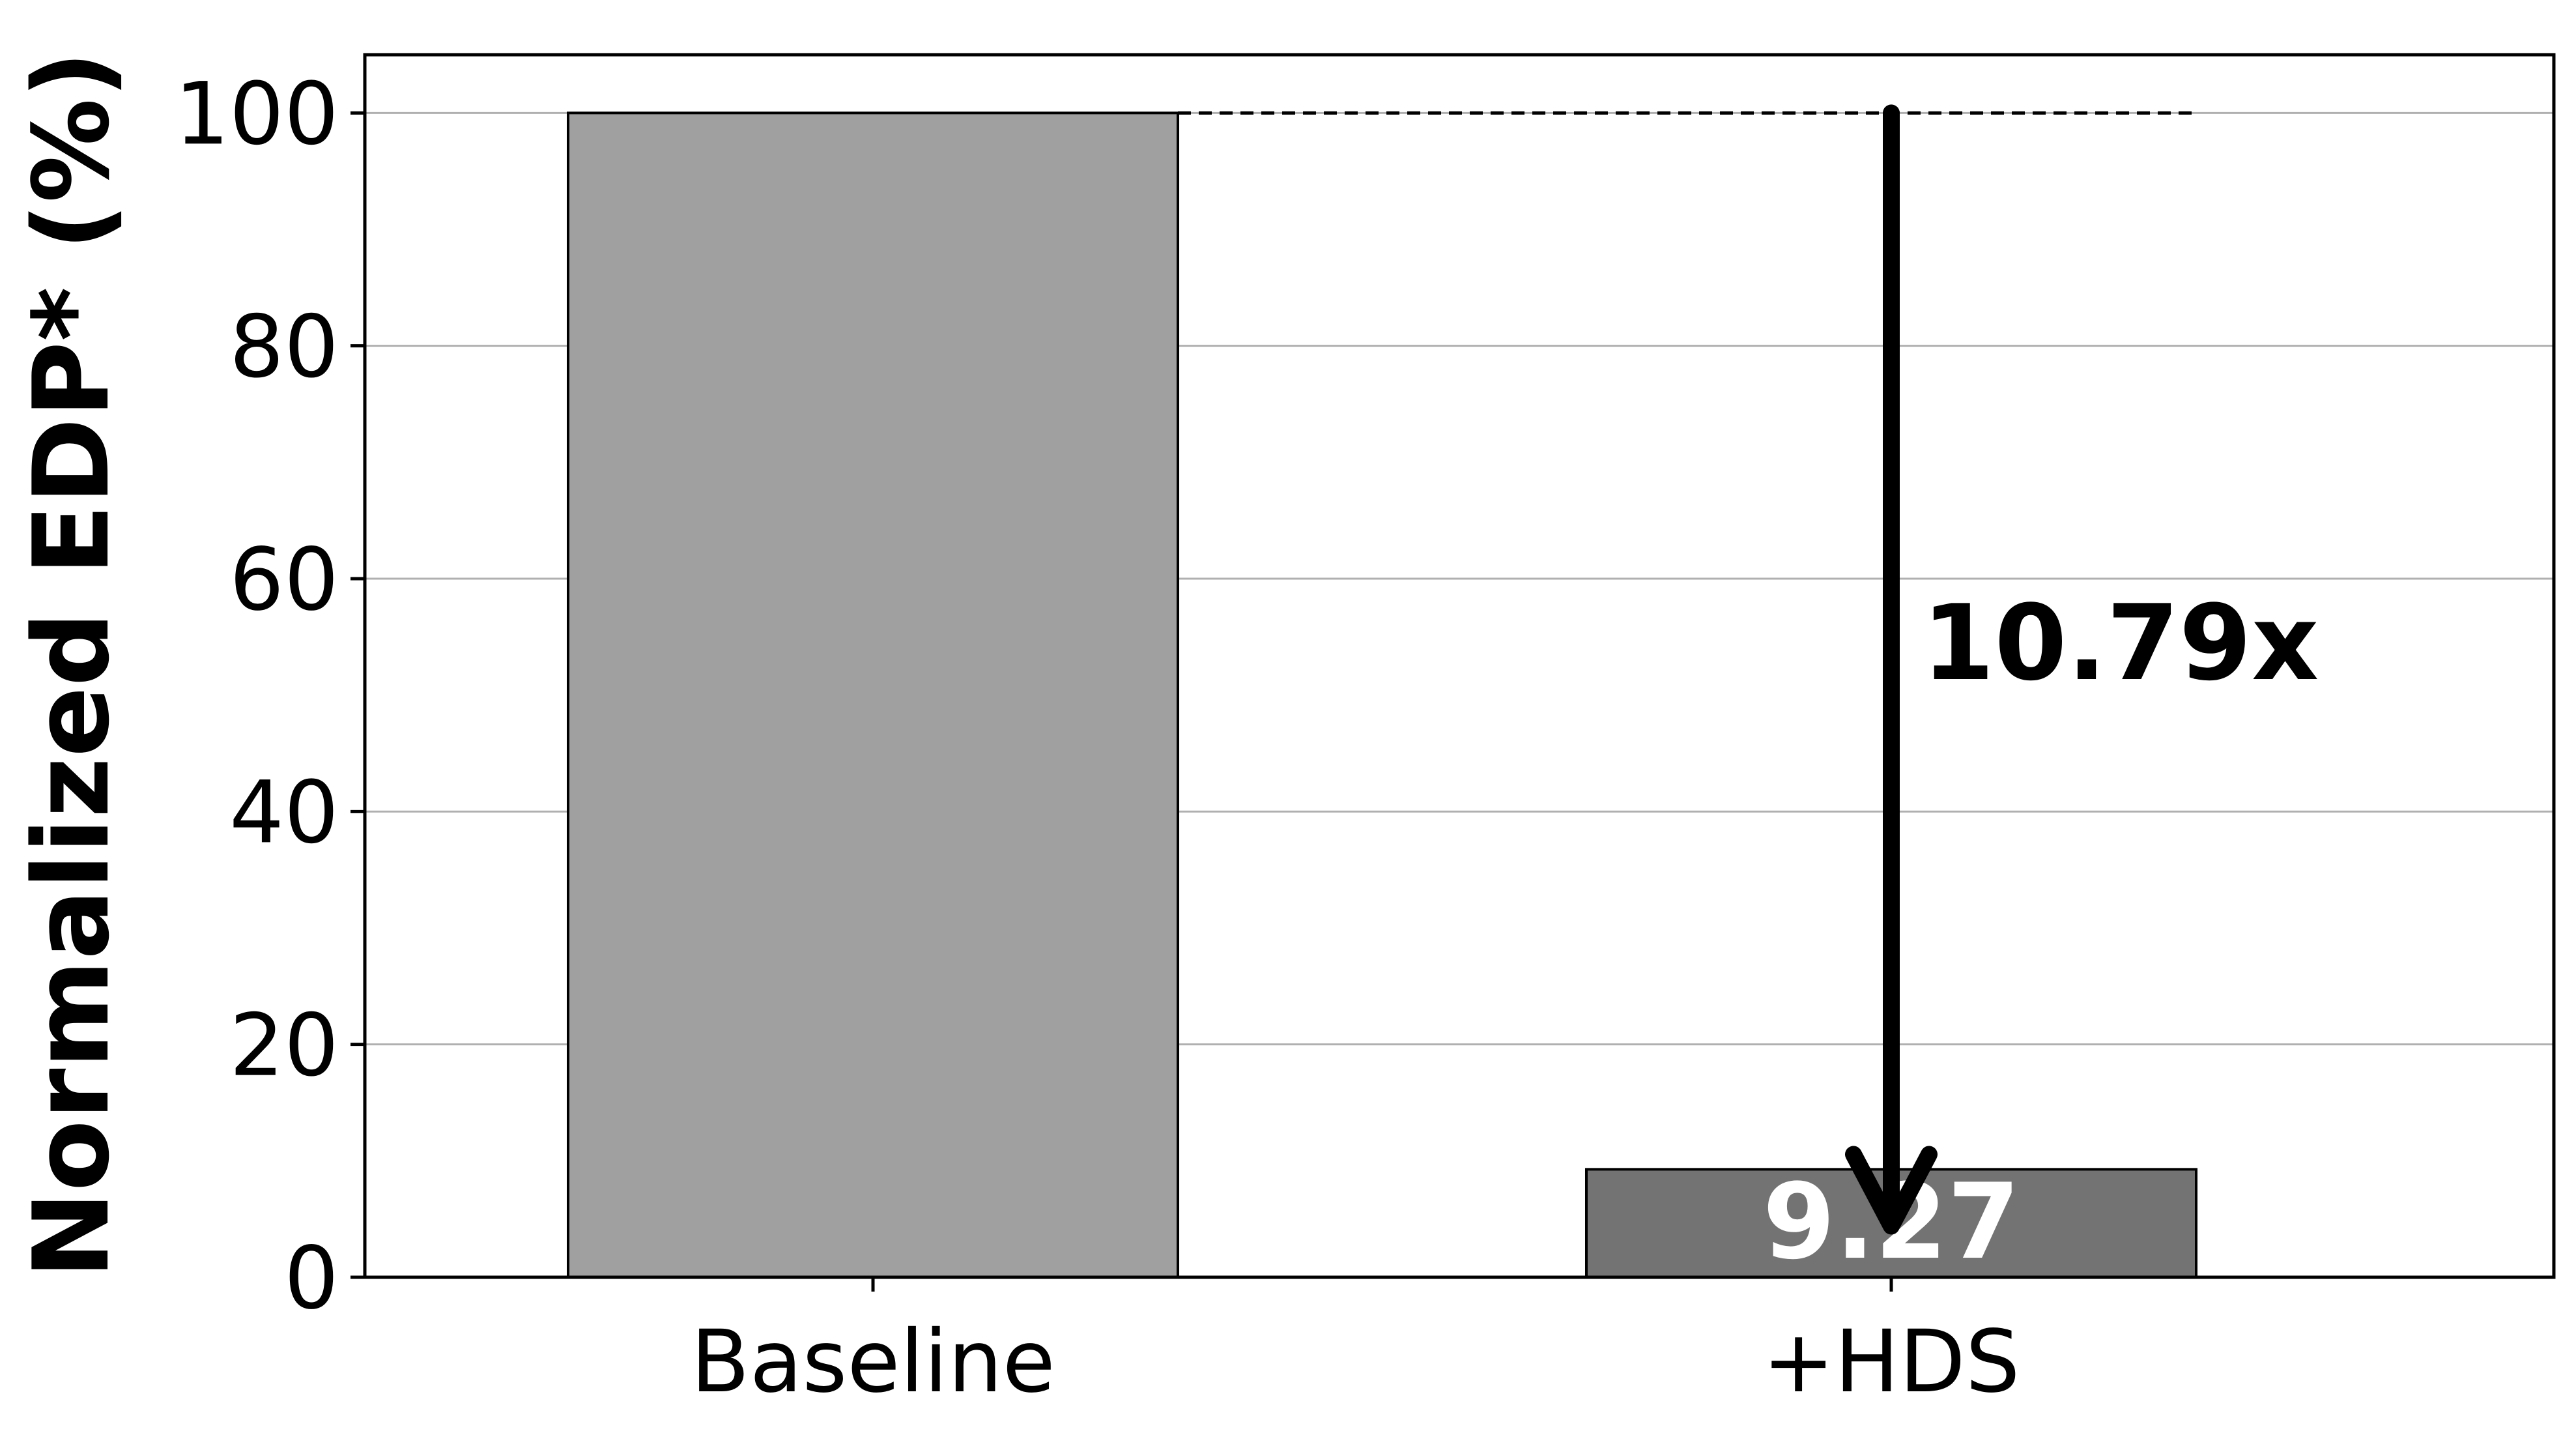 The width and height of the screenshot is (2576, 1433). I want to click on reduction-arrow, so click(1891, 670).